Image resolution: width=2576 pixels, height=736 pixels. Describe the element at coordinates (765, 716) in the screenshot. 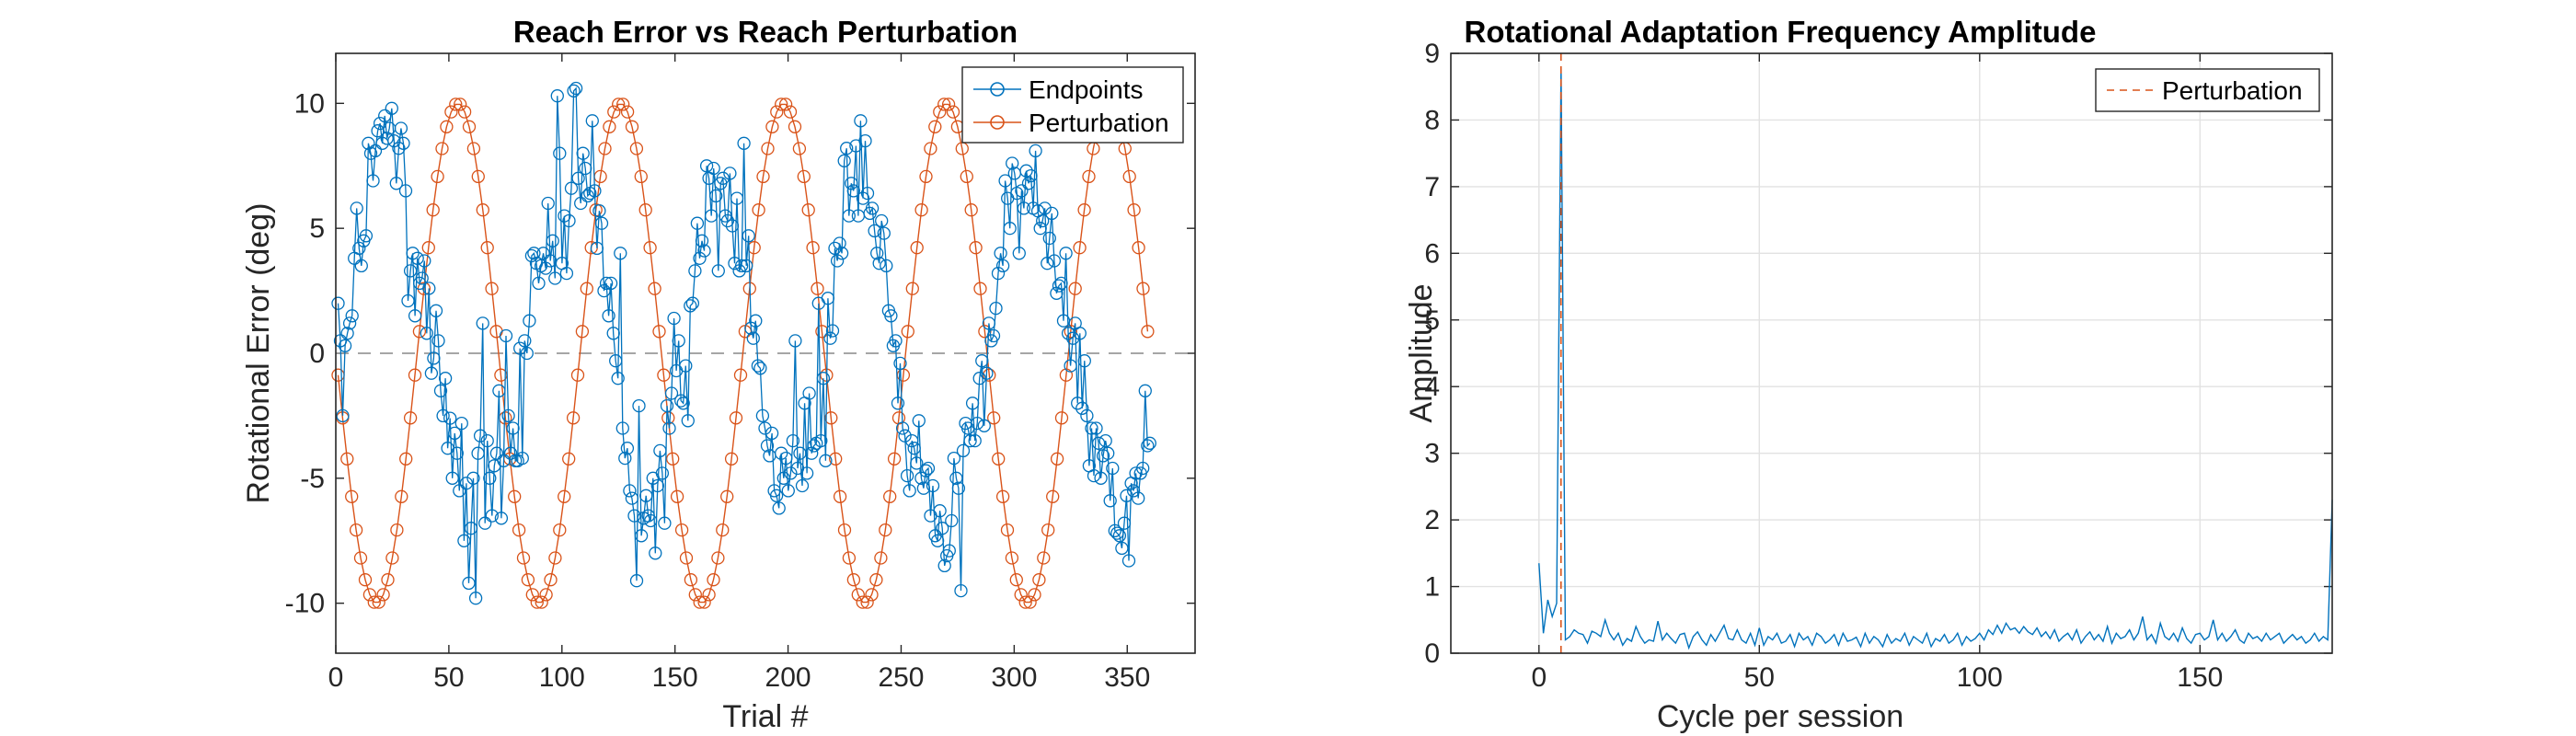

I see `x-axis-label: Trial #` at that location.